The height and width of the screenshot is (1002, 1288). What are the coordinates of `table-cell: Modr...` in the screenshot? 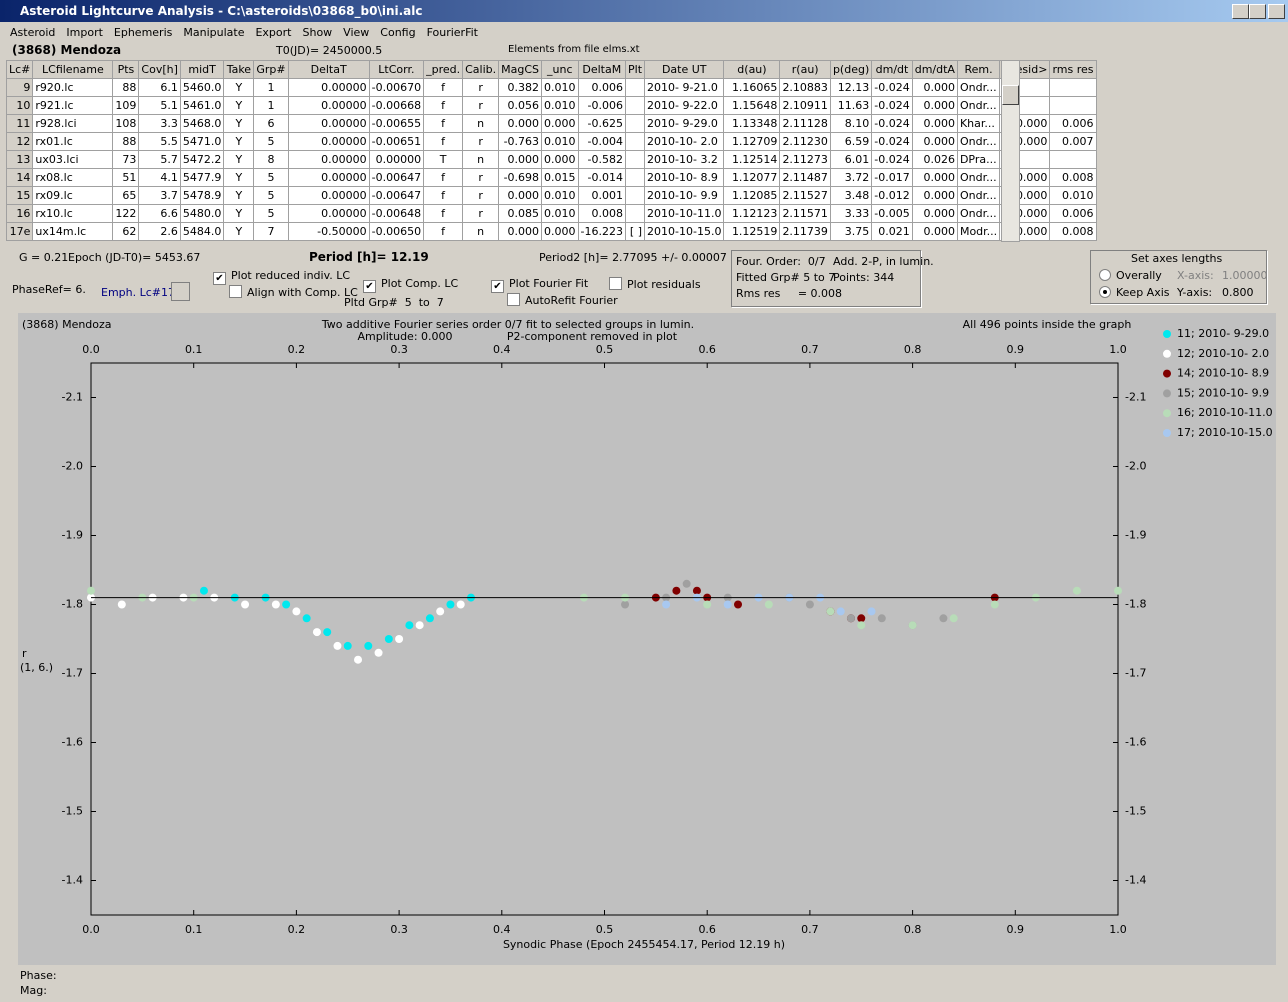 It's located at (978, 231).